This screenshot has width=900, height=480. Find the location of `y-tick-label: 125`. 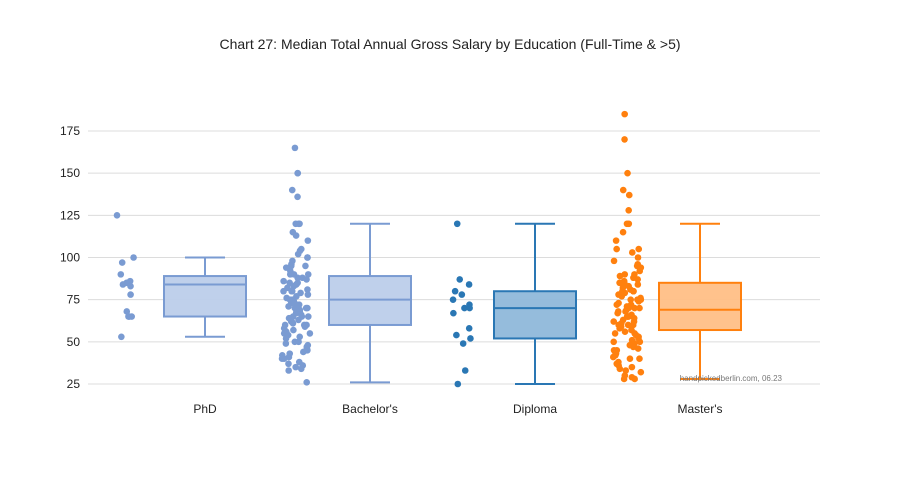

y-tick-label: 125 is located at coordinates (70, 215).